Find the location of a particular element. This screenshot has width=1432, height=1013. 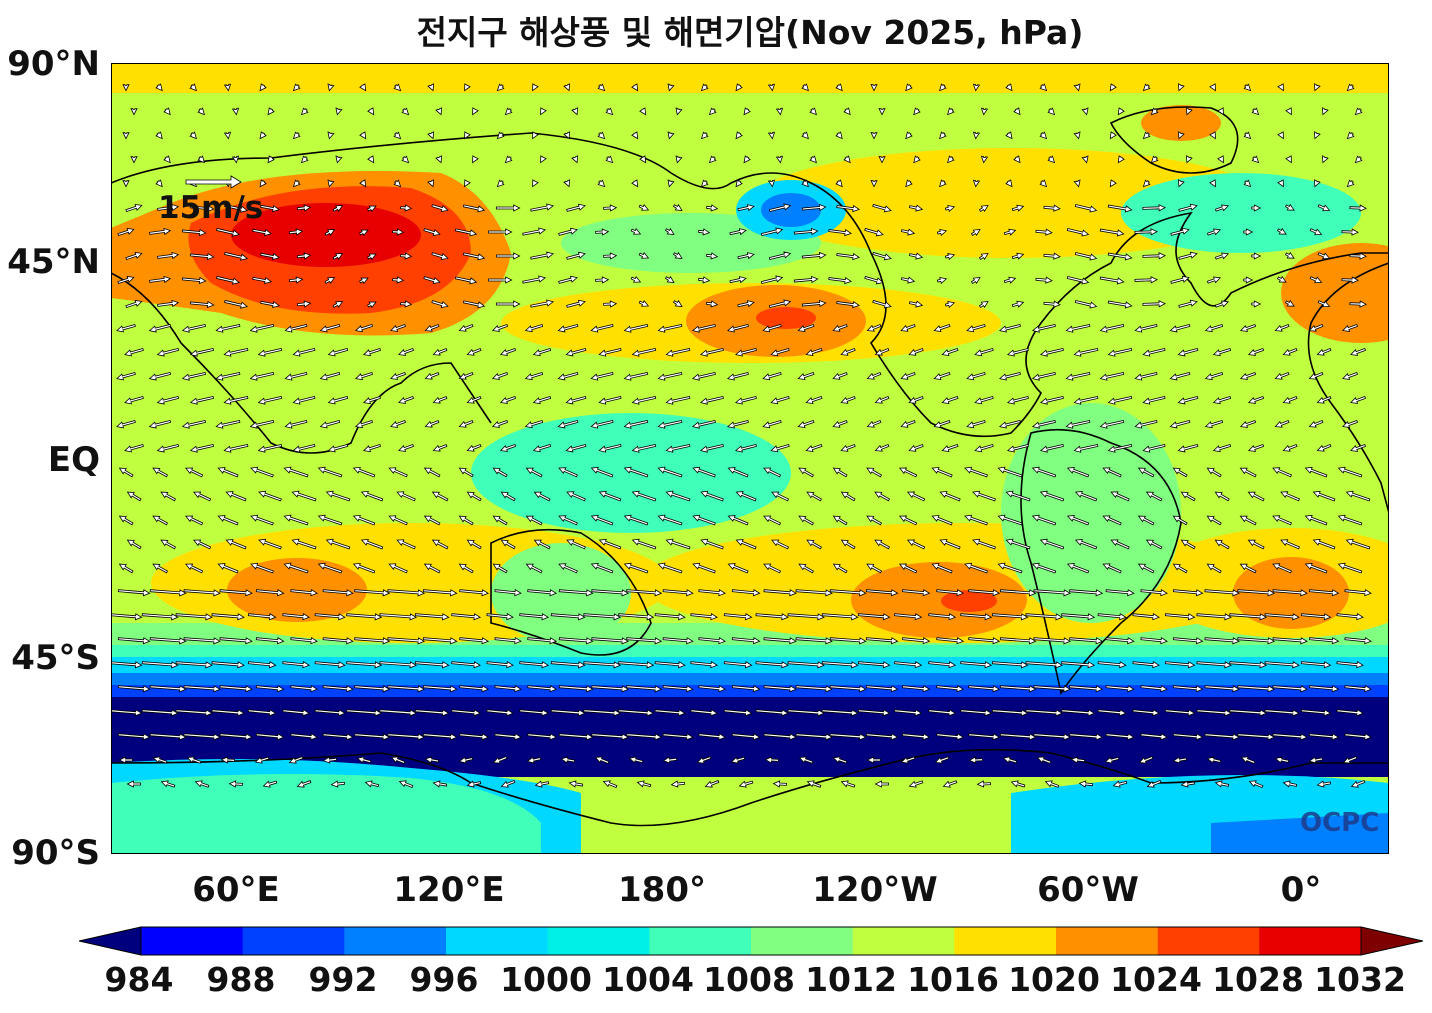

lon-label-60e: 60°E is located at coordinates (236, 890).